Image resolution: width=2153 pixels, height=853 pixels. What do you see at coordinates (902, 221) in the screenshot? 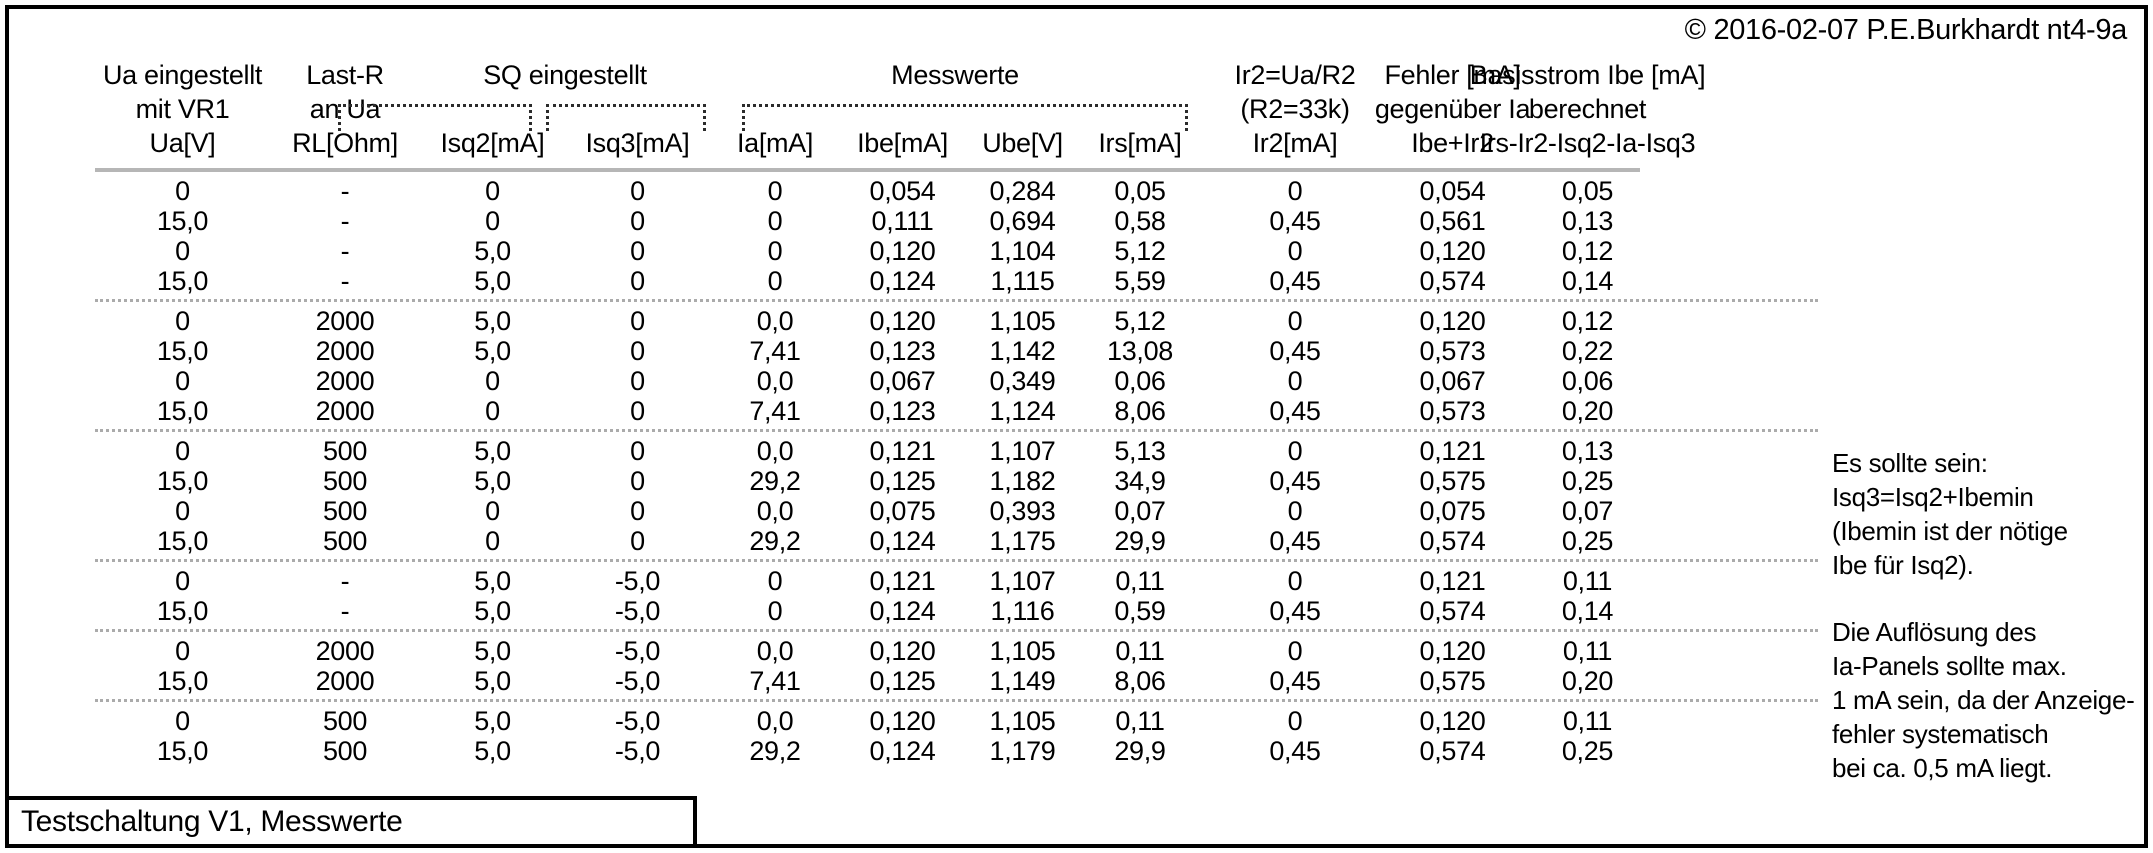
I see `table-cell: 0,111` at bounding box center [902, 221].